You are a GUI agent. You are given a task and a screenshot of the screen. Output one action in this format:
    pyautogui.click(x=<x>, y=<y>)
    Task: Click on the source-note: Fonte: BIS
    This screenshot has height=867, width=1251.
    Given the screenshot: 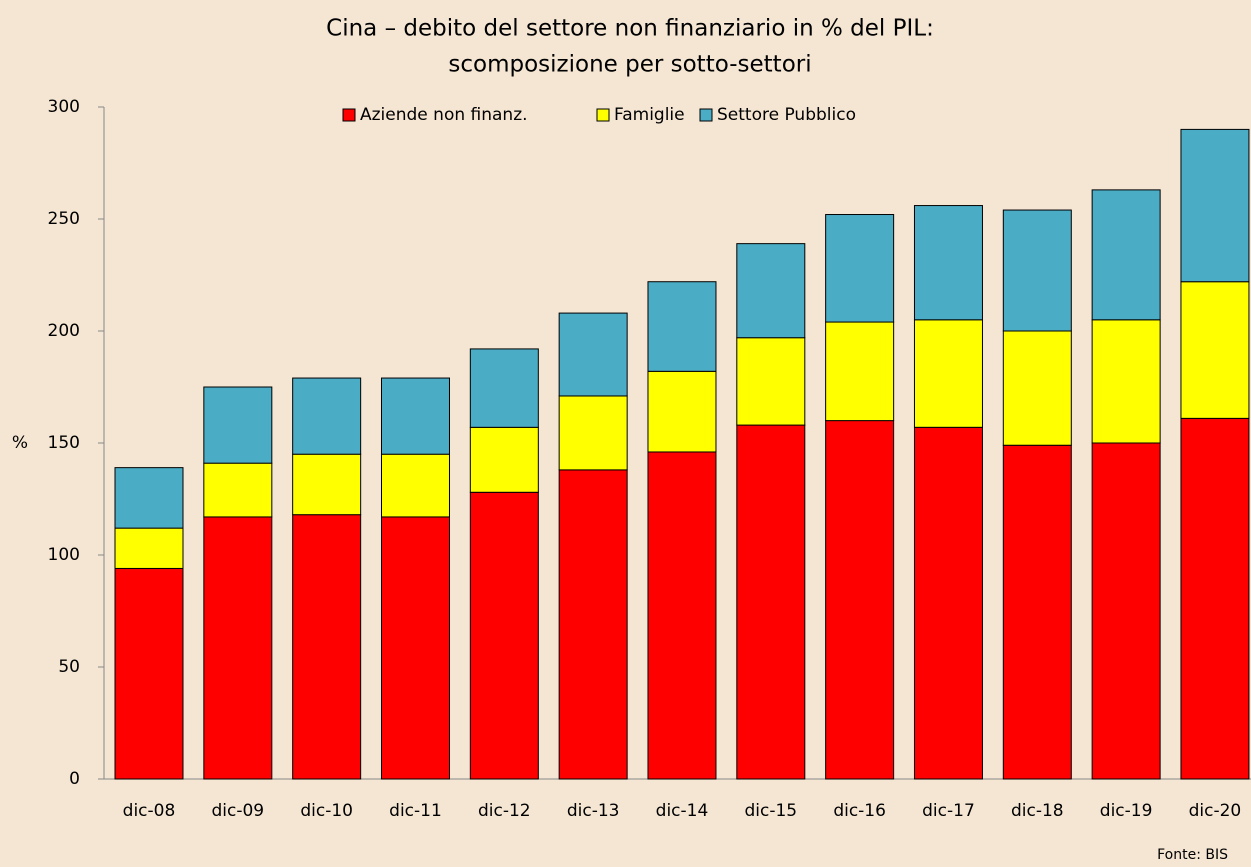 What is the action you would take?
    pyautogui.click(x=1192, y=855)
    